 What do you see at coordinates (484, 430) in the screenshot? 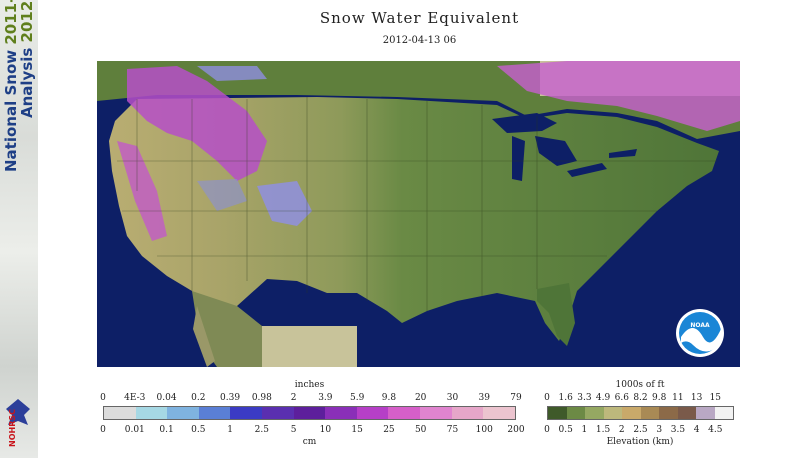
I see `swe-bottom-tick-label: 100` at bounding box center [484, 430].